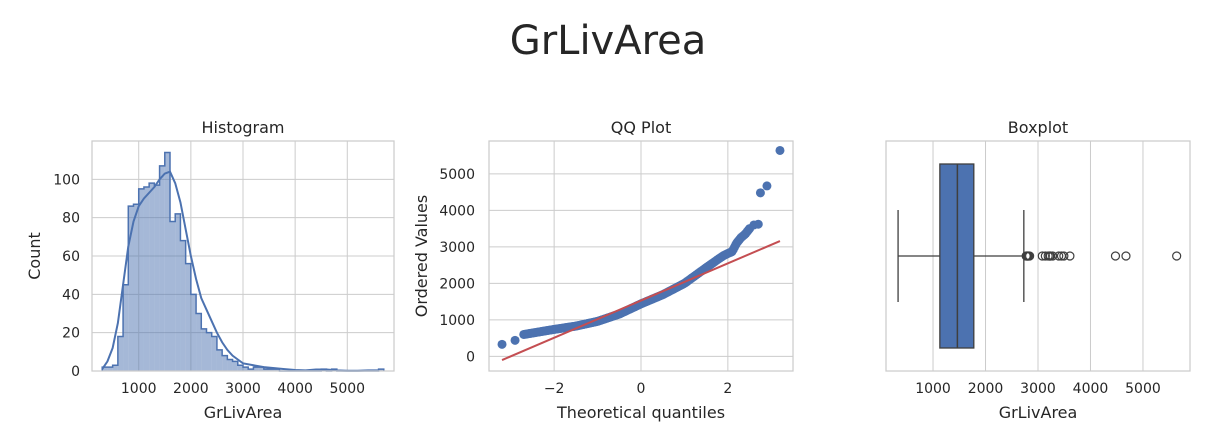  I want to click on histogram-frame, so click(243, 256).